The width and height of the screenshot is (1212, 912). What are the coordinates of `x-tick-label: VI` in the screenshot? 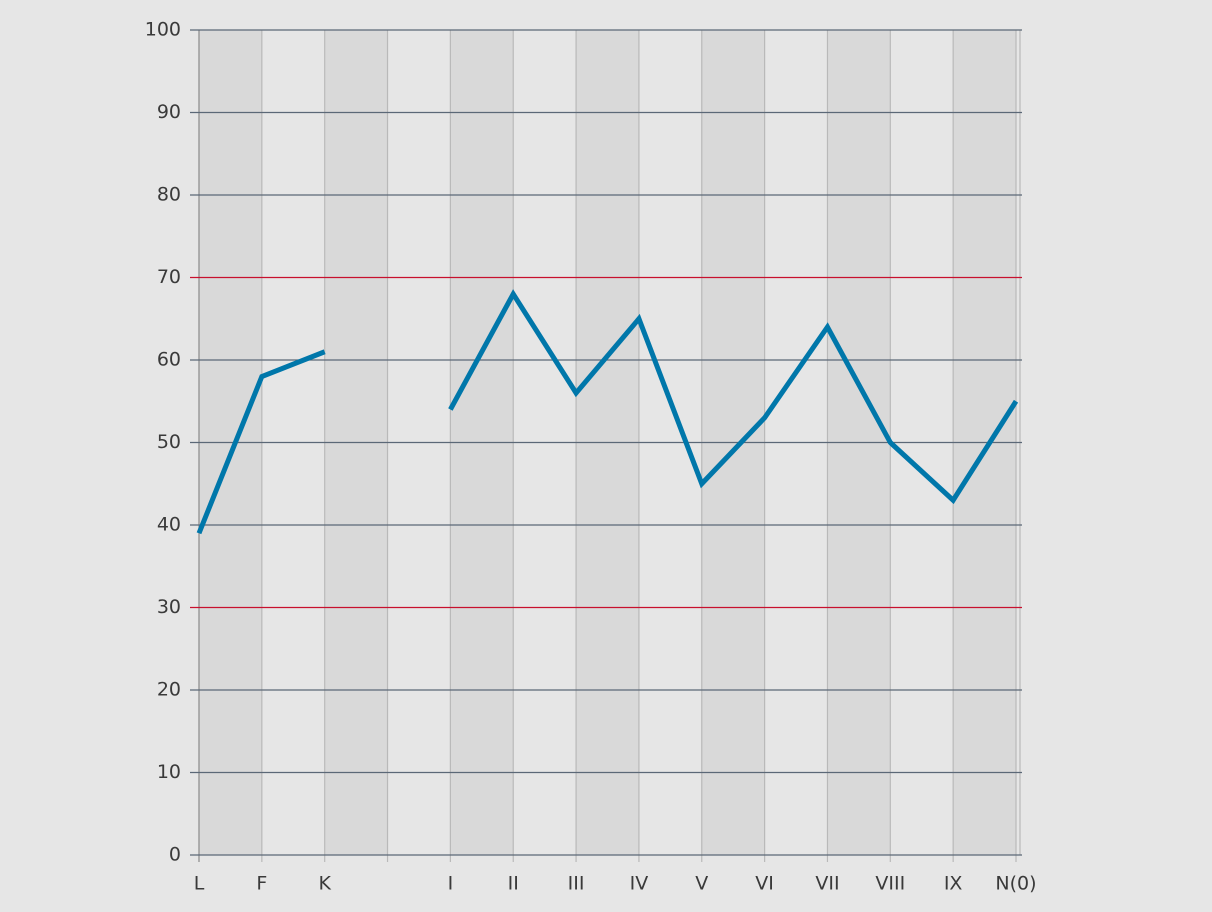 It's located at (764, 884).